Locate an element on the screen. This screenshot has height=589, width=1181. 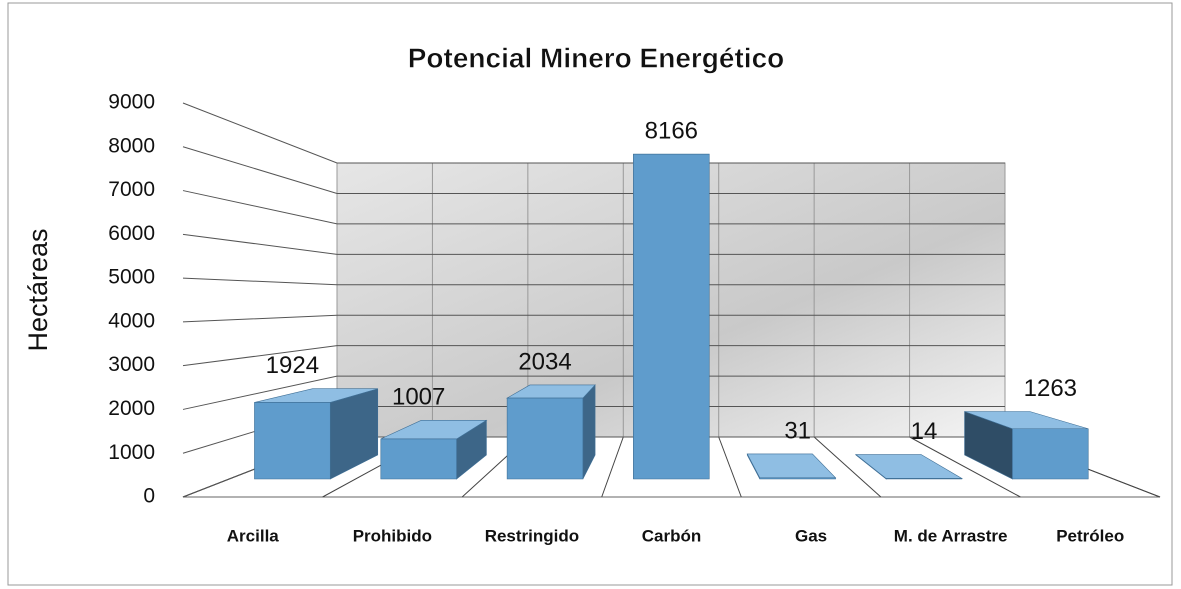
x-tick-label: Petróleo is located at coordinates (1090, 535).